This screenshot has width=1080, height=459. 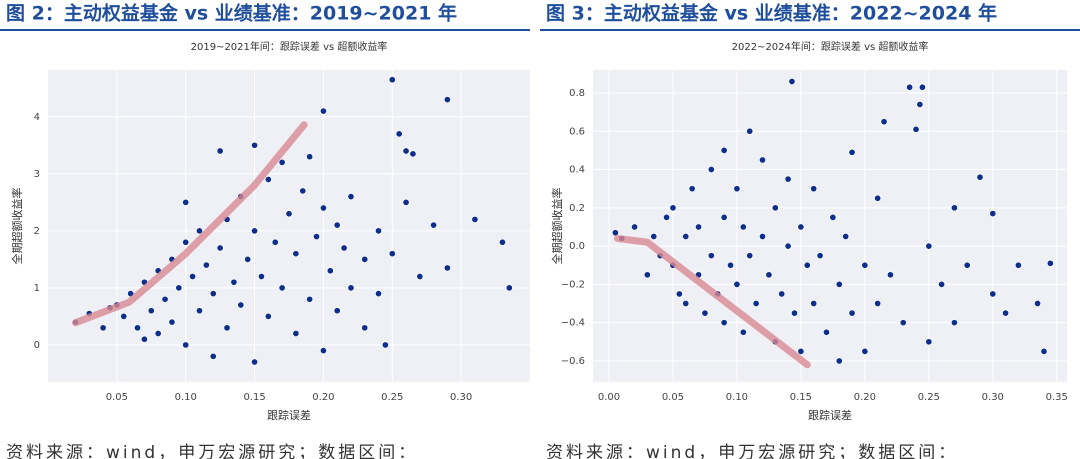 What do you see at coordinates (37, 288) in the screenshot?
I see `y-tick-label: 1` at bounding box center [37, 288].